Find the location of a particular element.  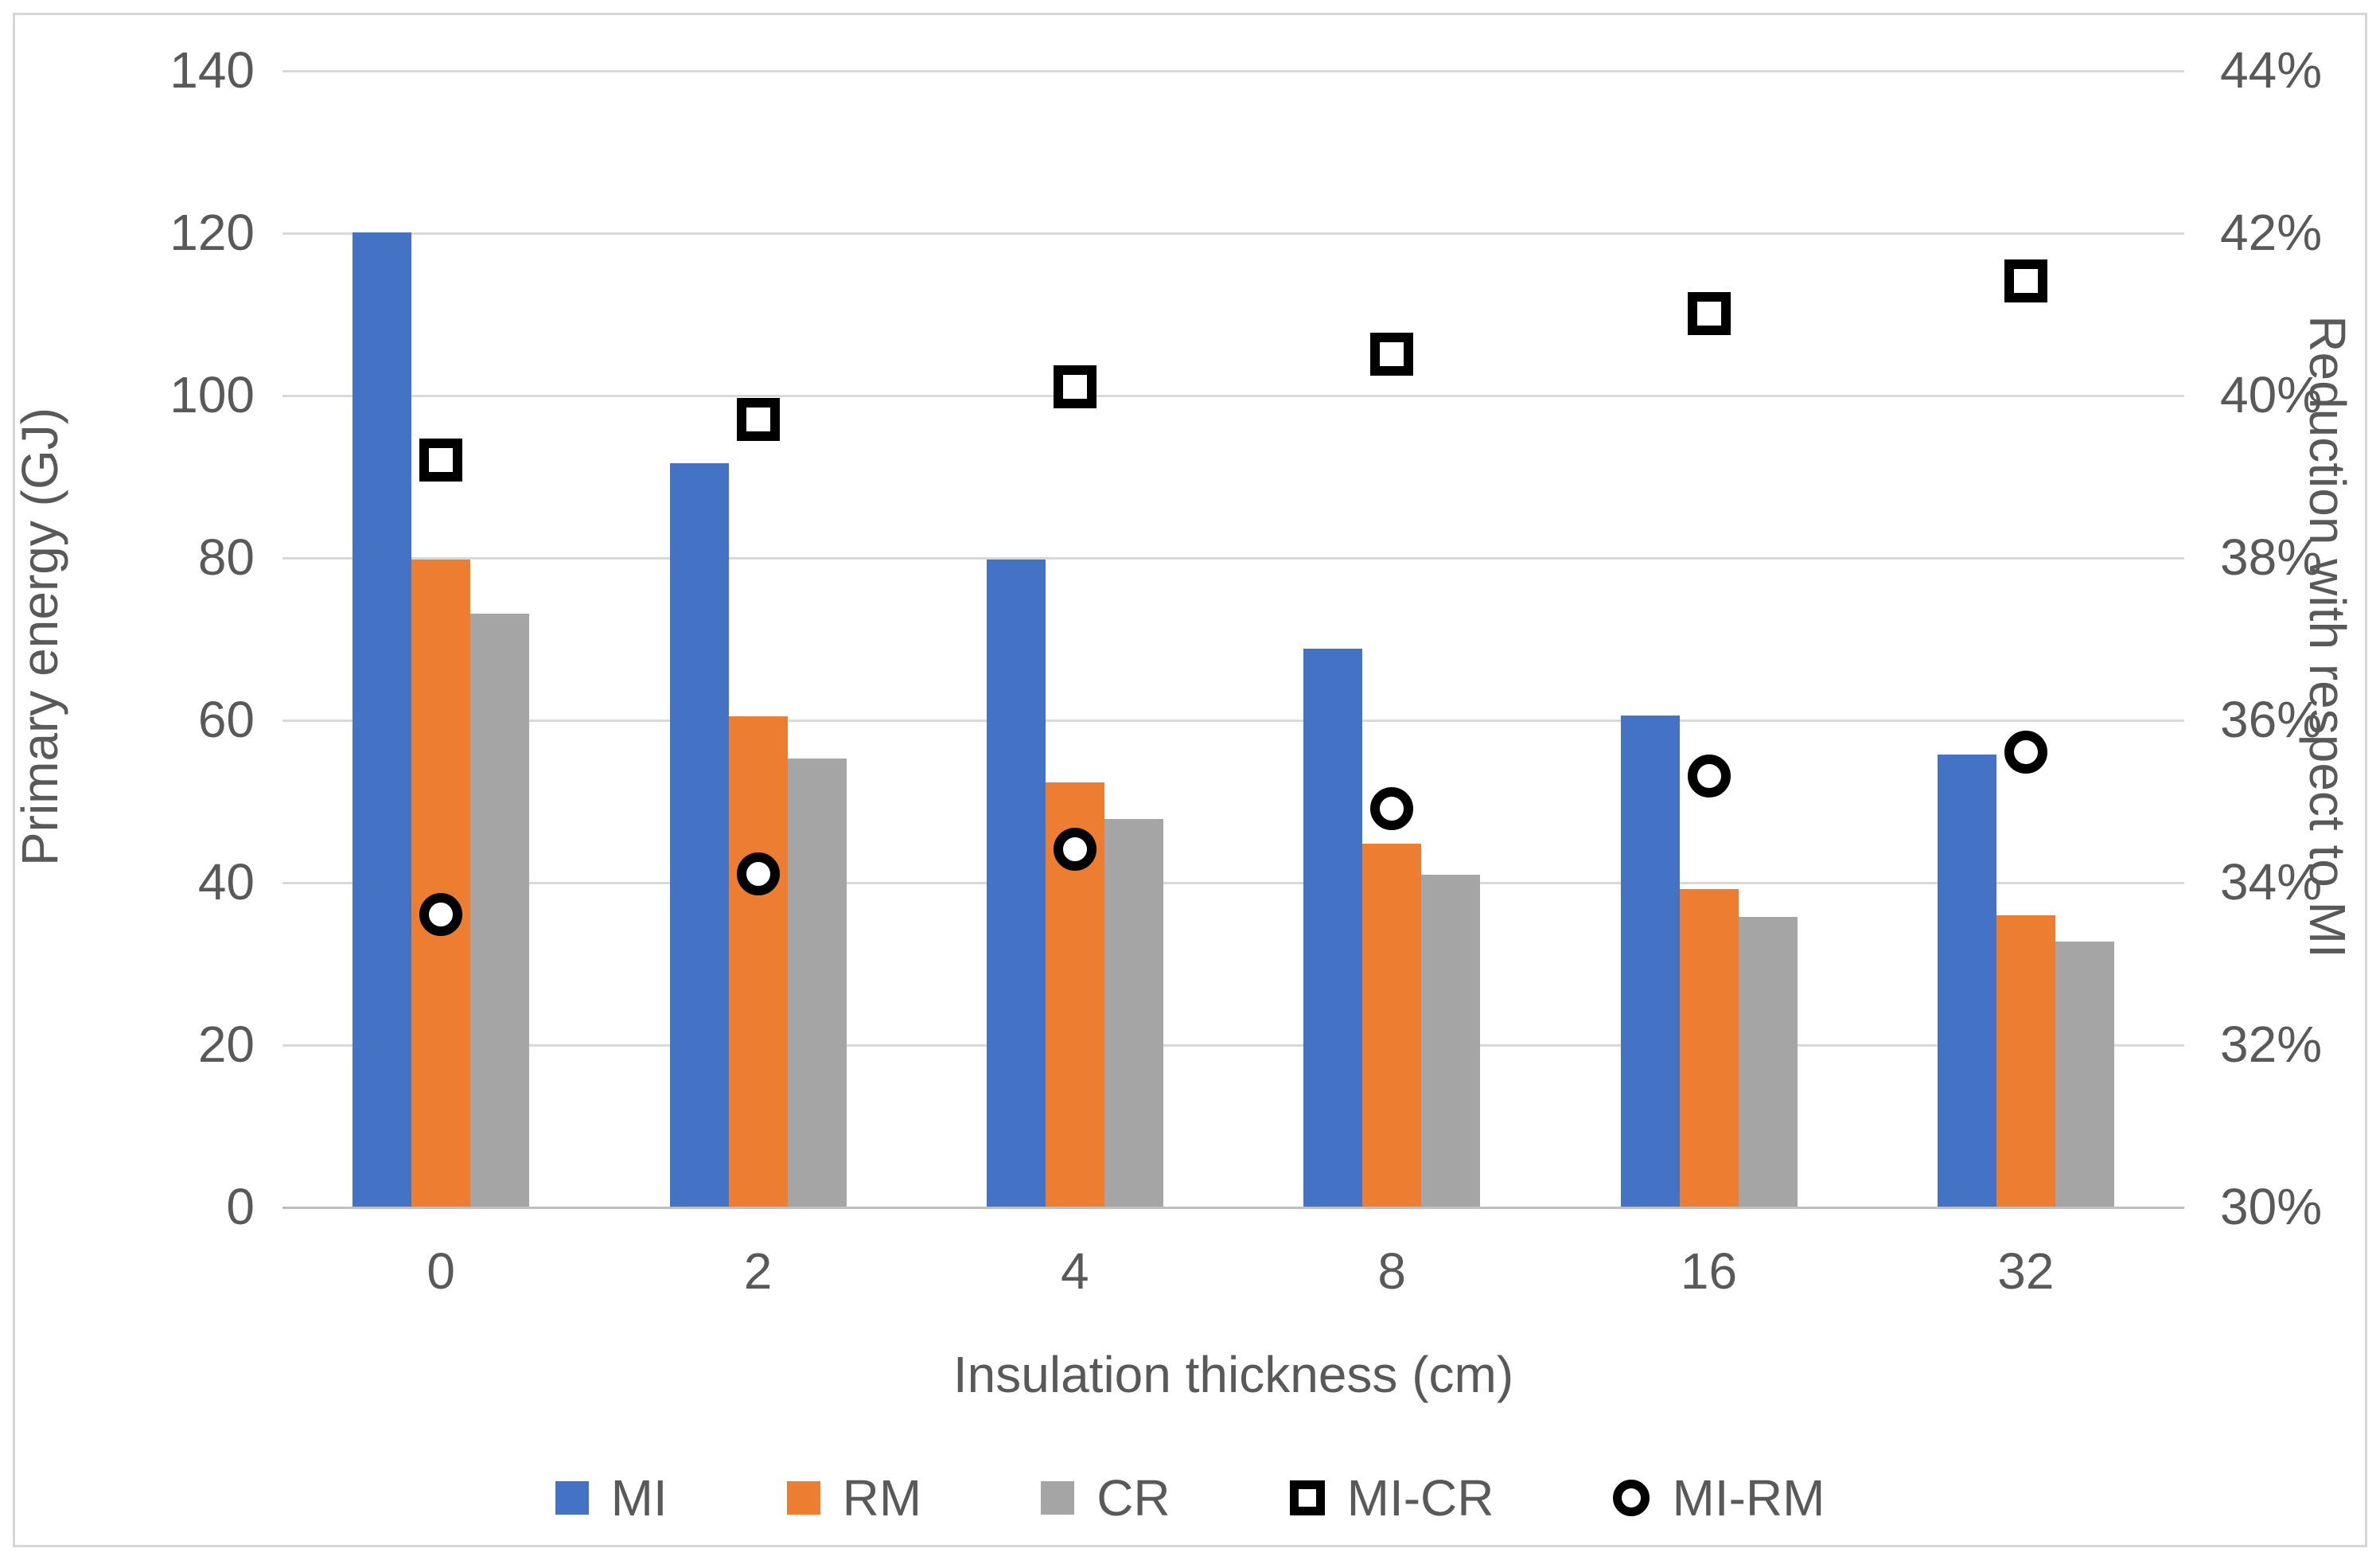

x-axis-tick-label: 32 is located at coordinates (2026, 1271).